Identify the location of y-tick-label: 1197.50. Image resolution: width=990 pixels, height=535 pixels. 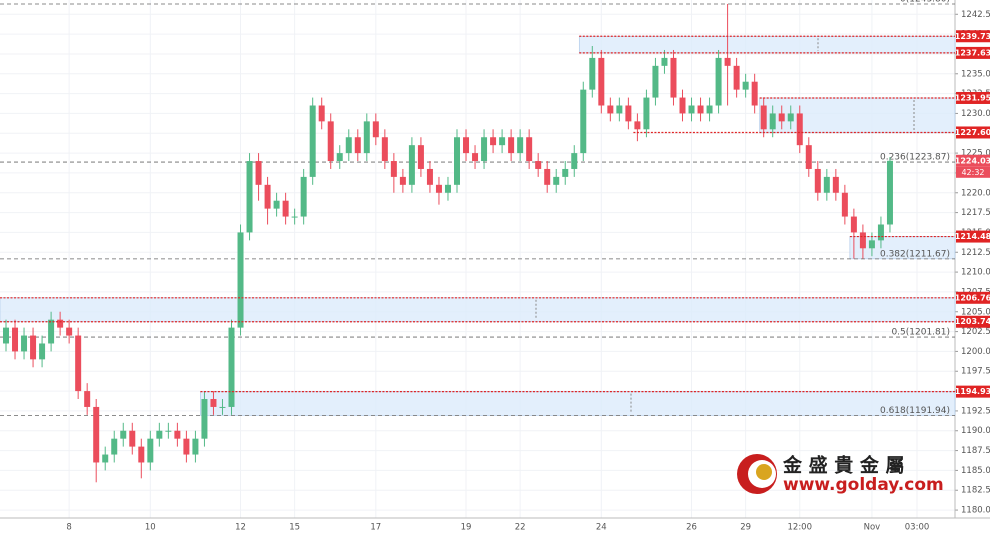
(975, 372).